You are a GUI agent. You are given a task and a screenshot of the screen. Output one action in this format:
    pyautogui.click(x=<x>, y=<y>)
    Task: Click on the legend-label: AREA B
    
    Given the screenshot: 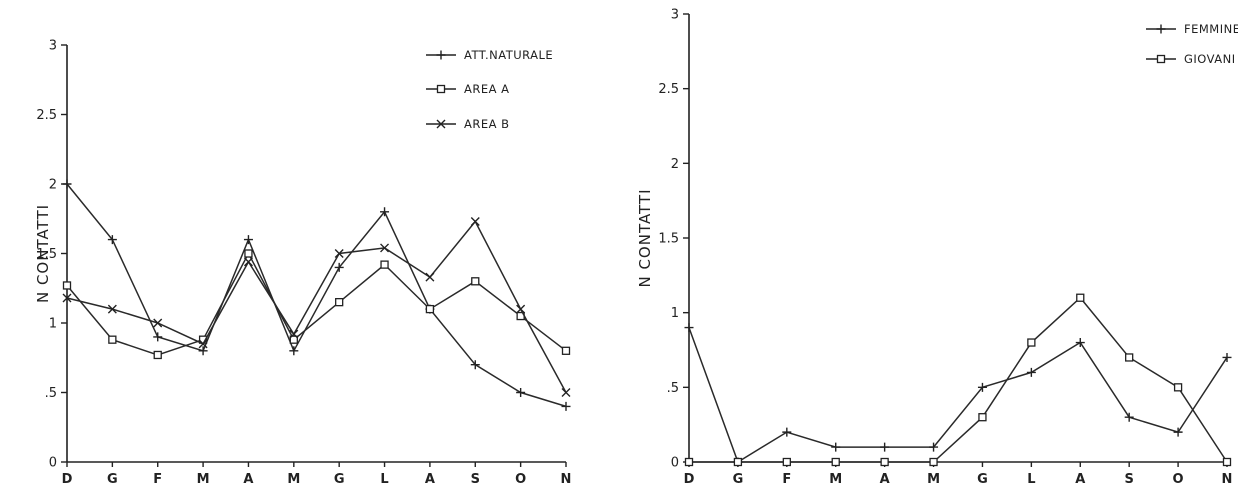 What is the action you would take?
    pyautogui.click(x=487, y=124)
    